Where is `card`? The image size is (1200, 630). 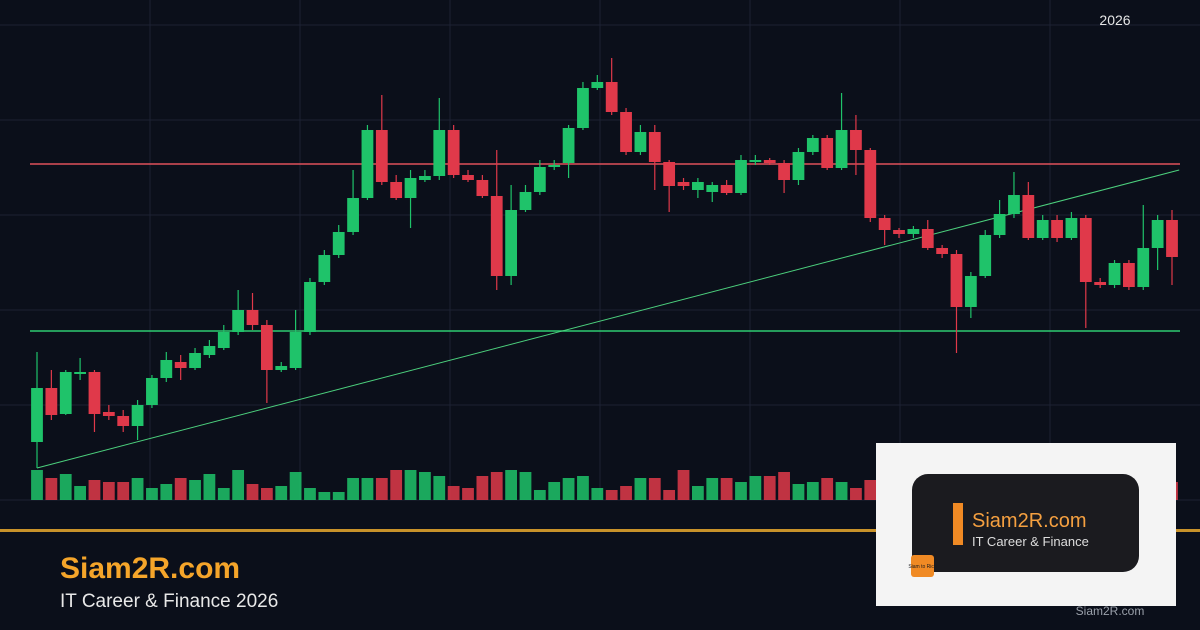
card is located at coordinates (1025, 523).